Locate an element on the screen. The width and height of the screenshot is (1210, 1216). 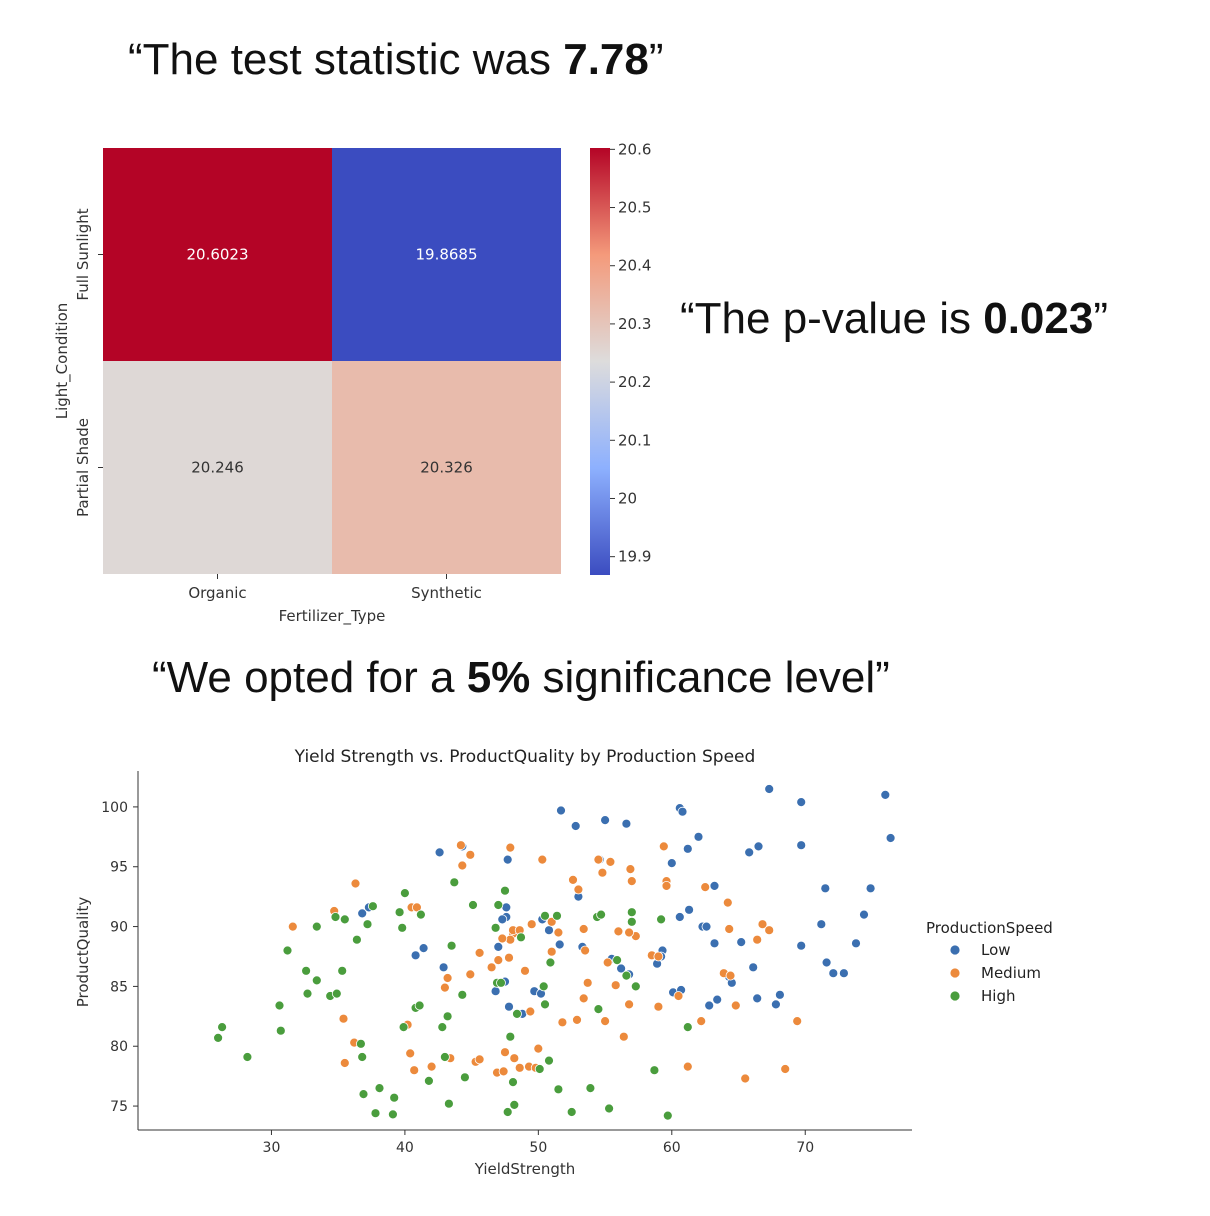
heatmap-y-axis-label: Light_Condition is located at coordinates (62, 361).